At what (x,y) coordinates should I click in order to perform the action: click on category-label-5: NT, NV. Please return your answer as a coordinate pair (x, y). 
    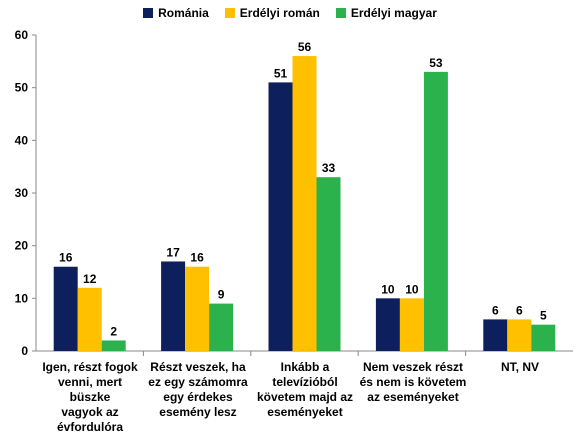
    Looking at the image, I should click on (519, 367).